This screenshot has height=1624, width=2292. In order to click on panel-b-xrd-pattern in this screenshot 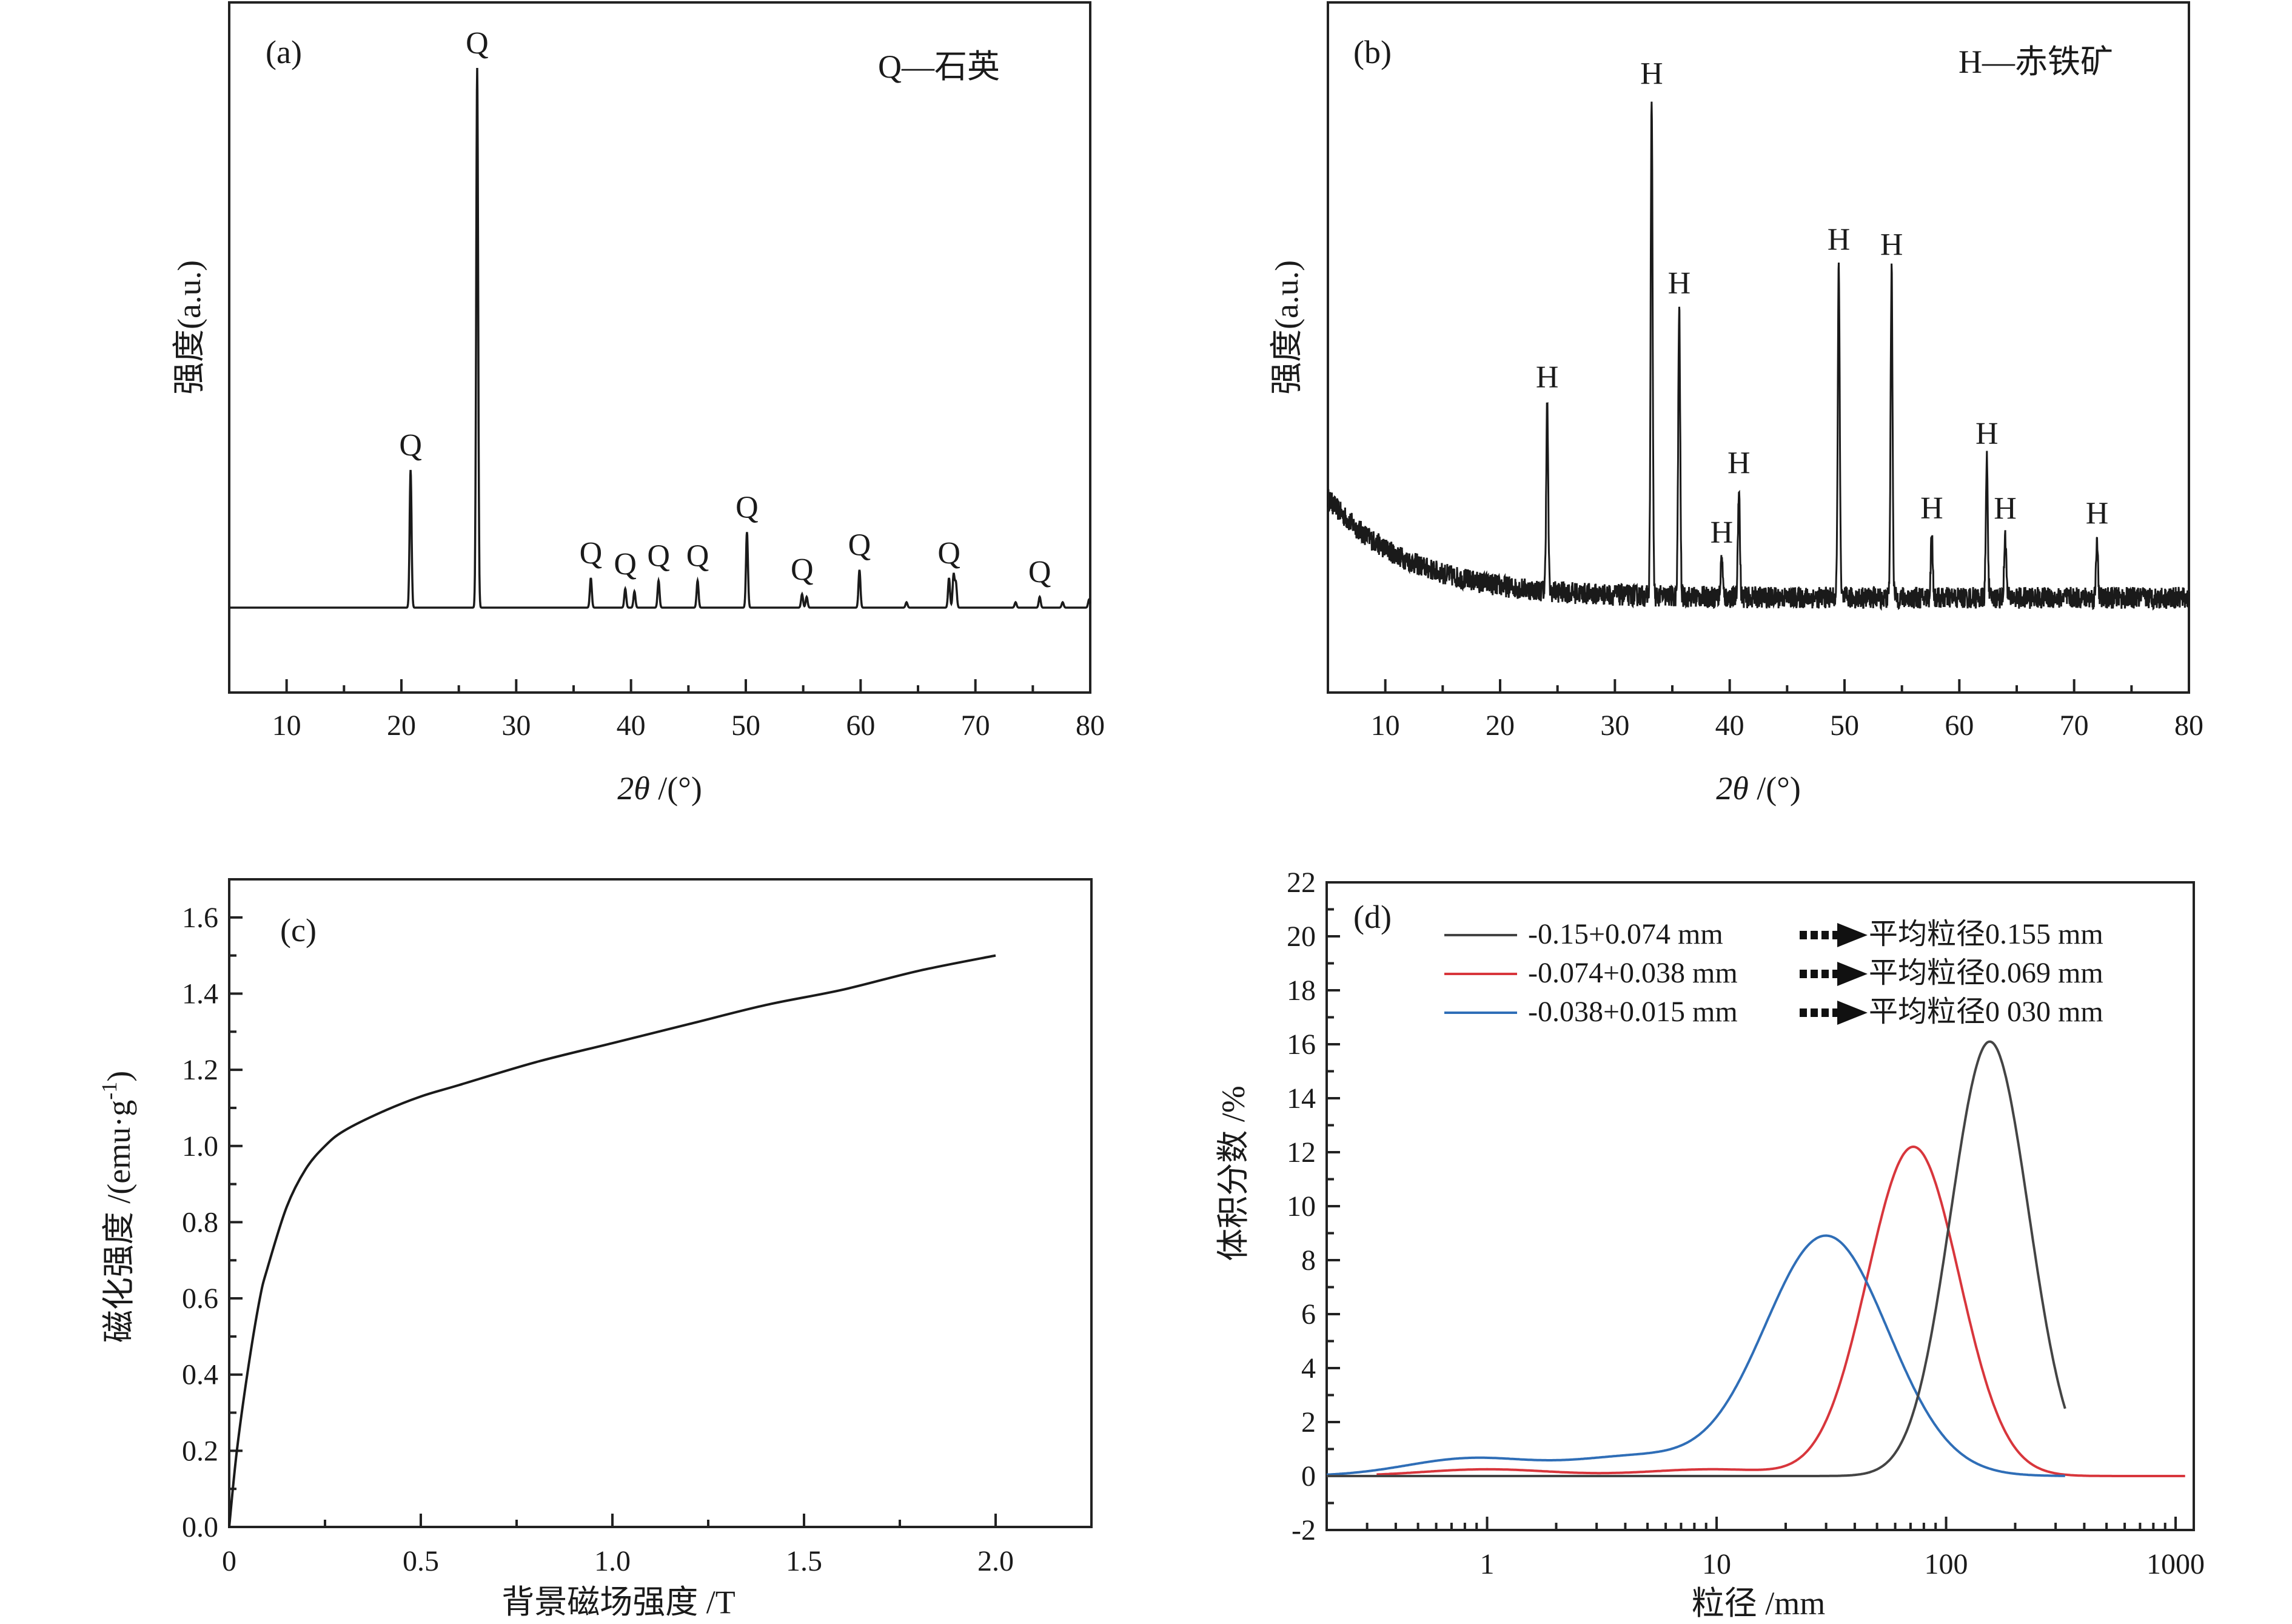, I will do `click(1758, 356)`.